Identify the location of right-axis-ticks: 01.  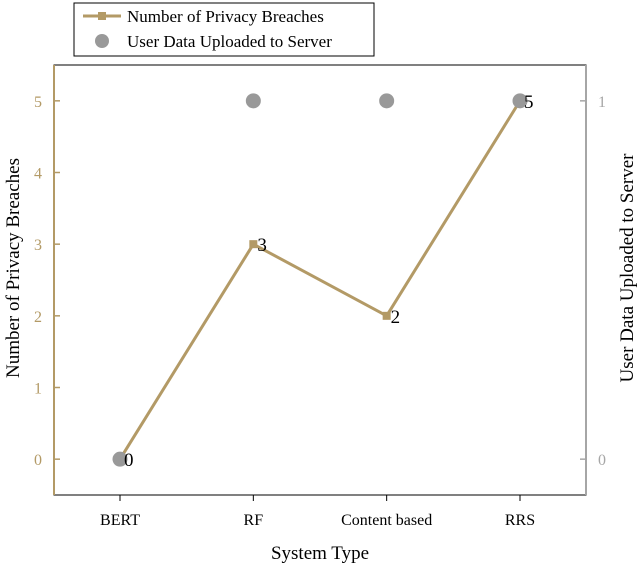
(593, 281).